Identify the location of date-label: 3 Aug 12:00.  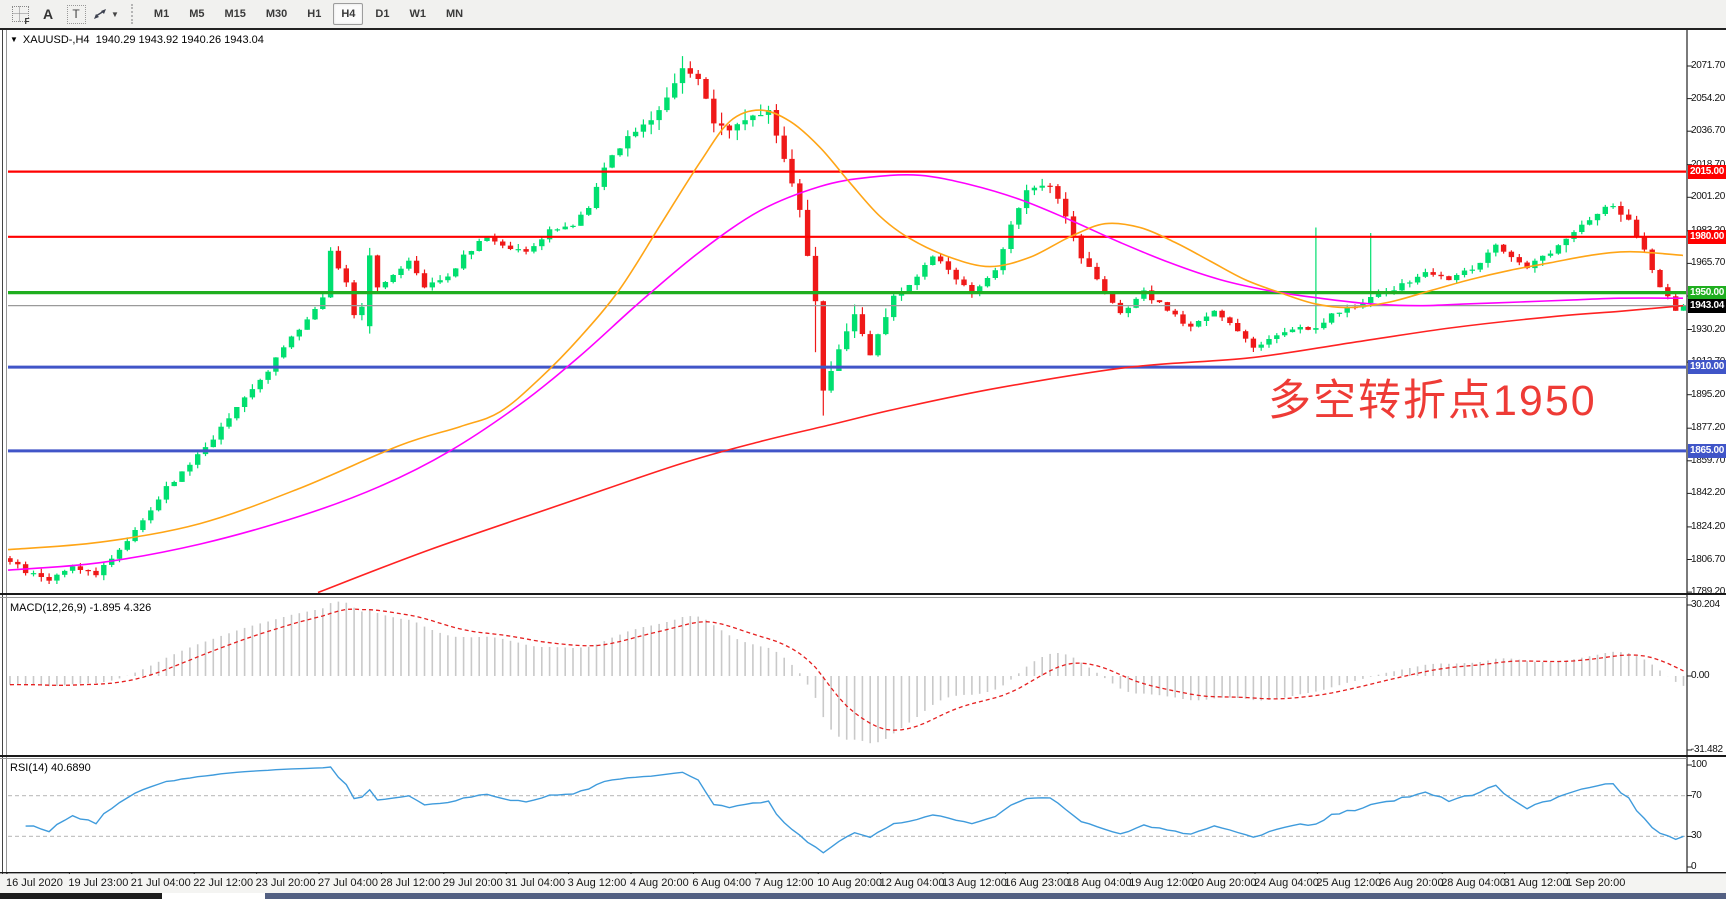
(597, 883).